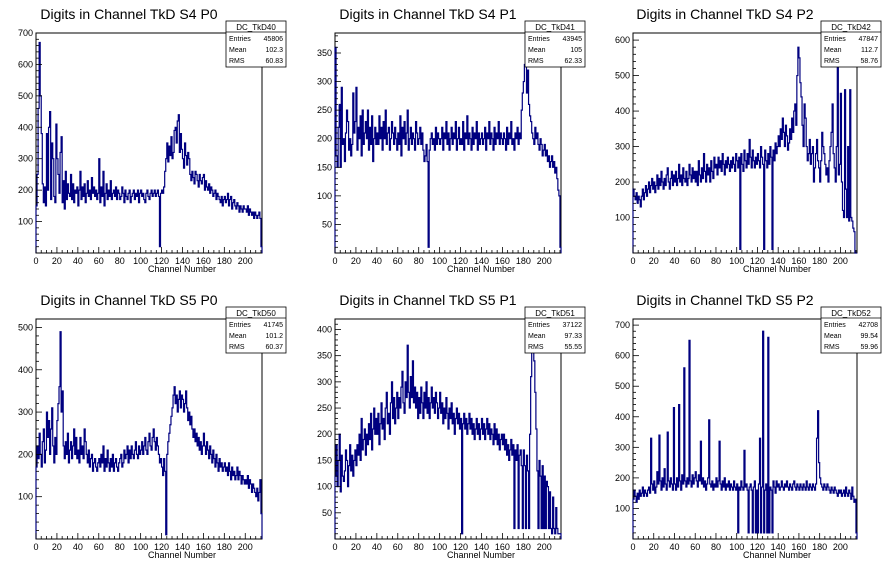 This screenshot has height=579, width=896. What do you see at coordinates (324, 460) in the screenshot?
I see `y-tick-label: 150` at bounding box center [324, 460].